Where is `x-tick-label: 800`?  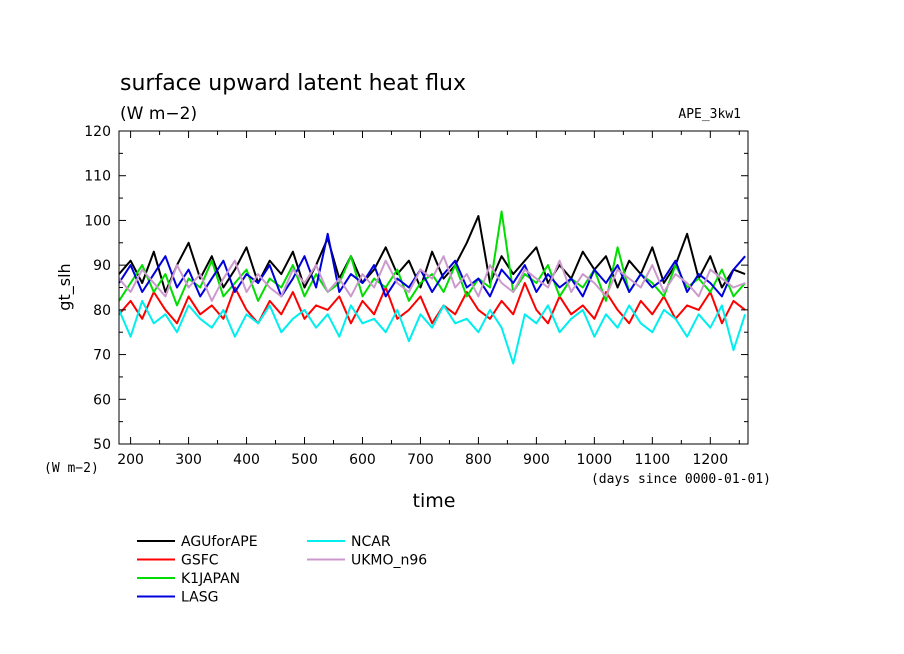 x-tick-label: 800 is located at coordinates (478, 460).